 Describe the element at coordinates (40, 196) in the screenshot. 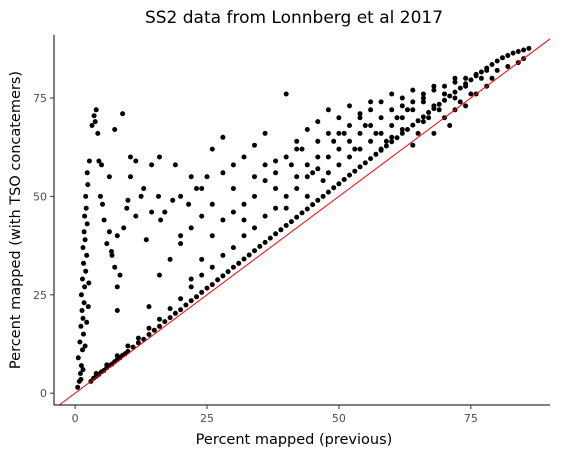

I see `y-tick-label: 50` at that location.